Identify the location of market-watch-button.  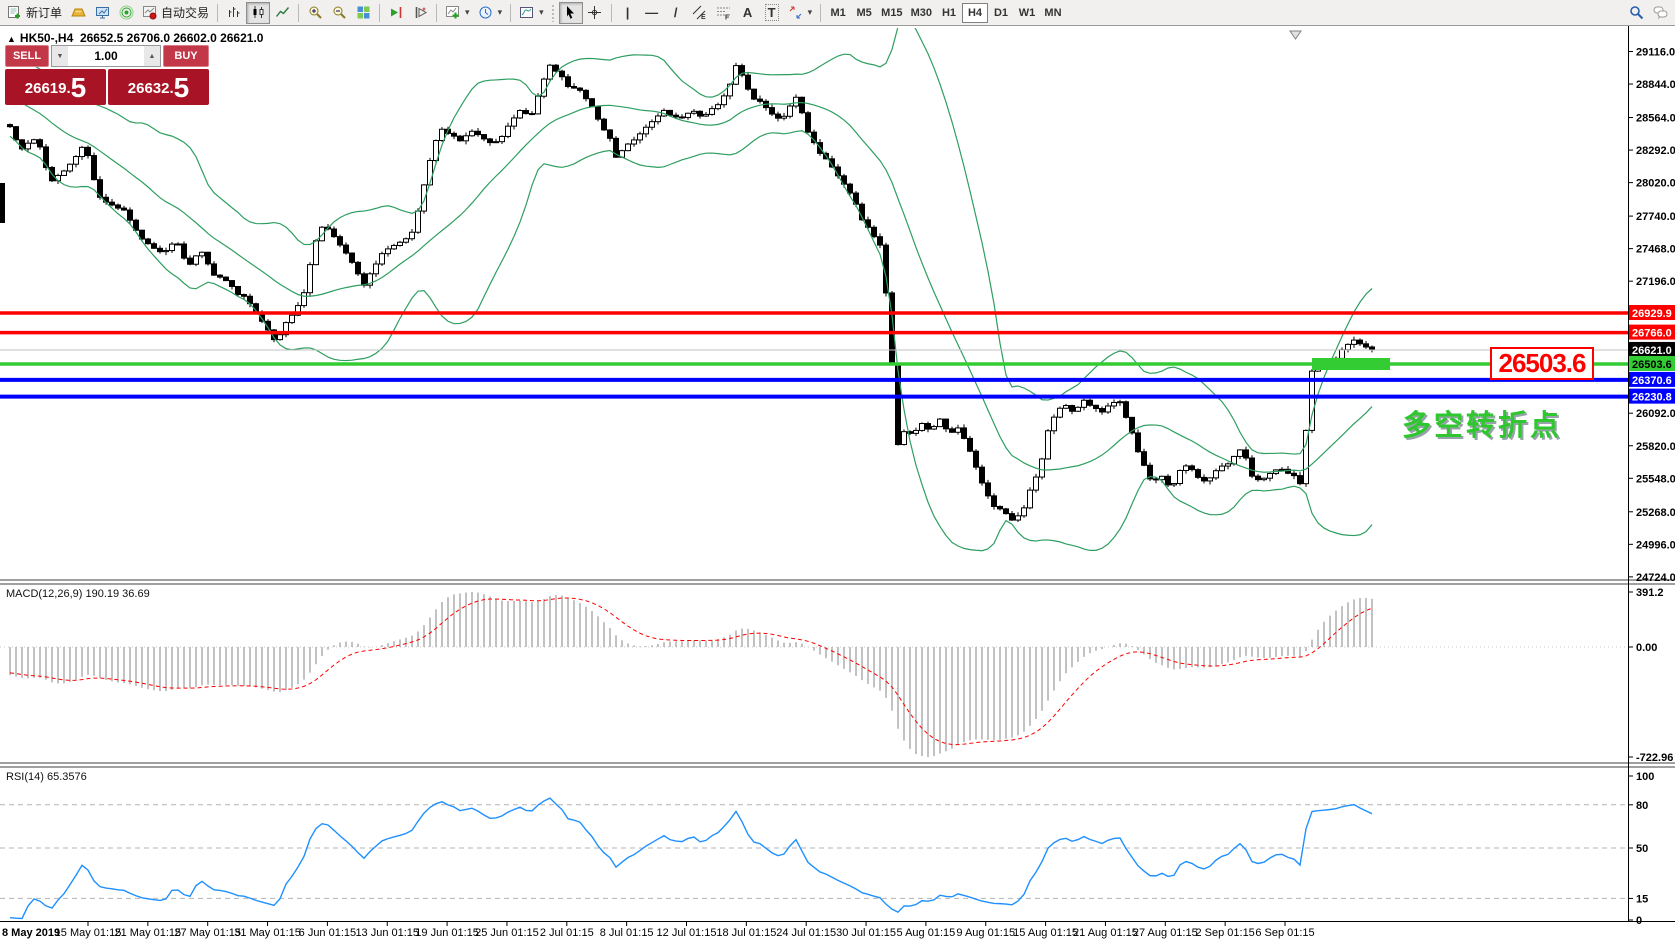
(102, 13).